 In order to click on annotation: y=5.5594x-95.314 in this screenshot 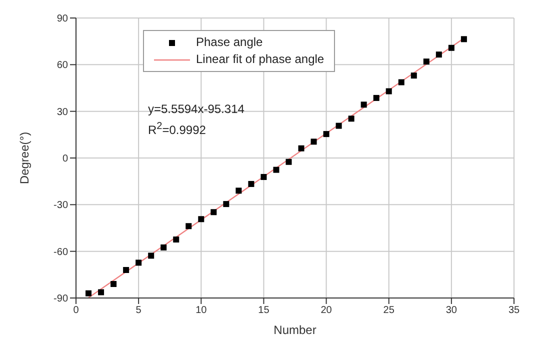, I will do `click(196, 109)`.